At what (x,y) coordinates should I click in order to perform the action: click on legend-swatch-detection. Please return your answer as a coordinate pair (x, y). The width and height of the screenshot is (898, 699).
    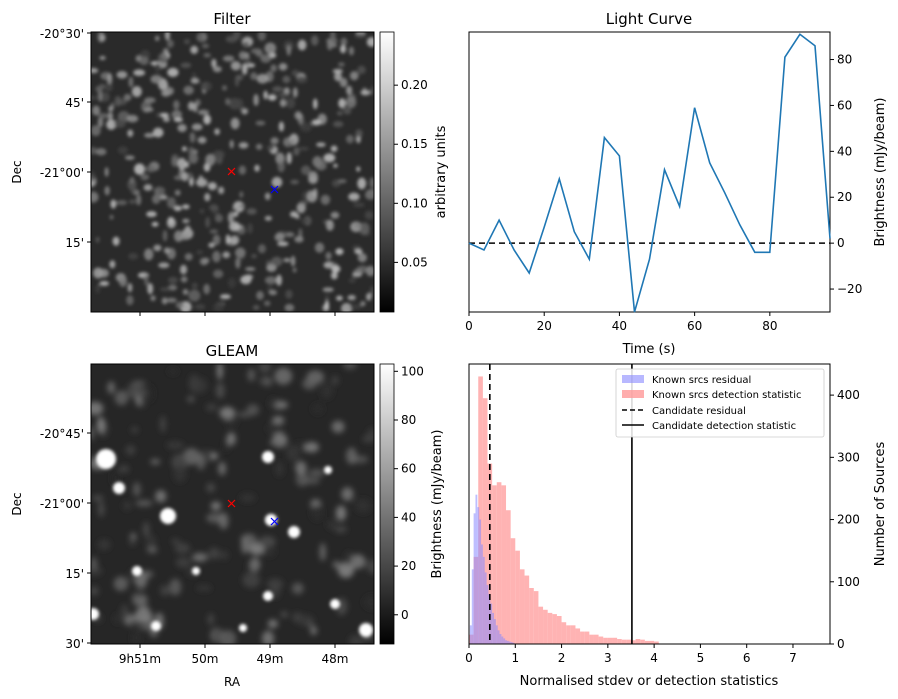
    Looking at the image, I should click on (633, 394).